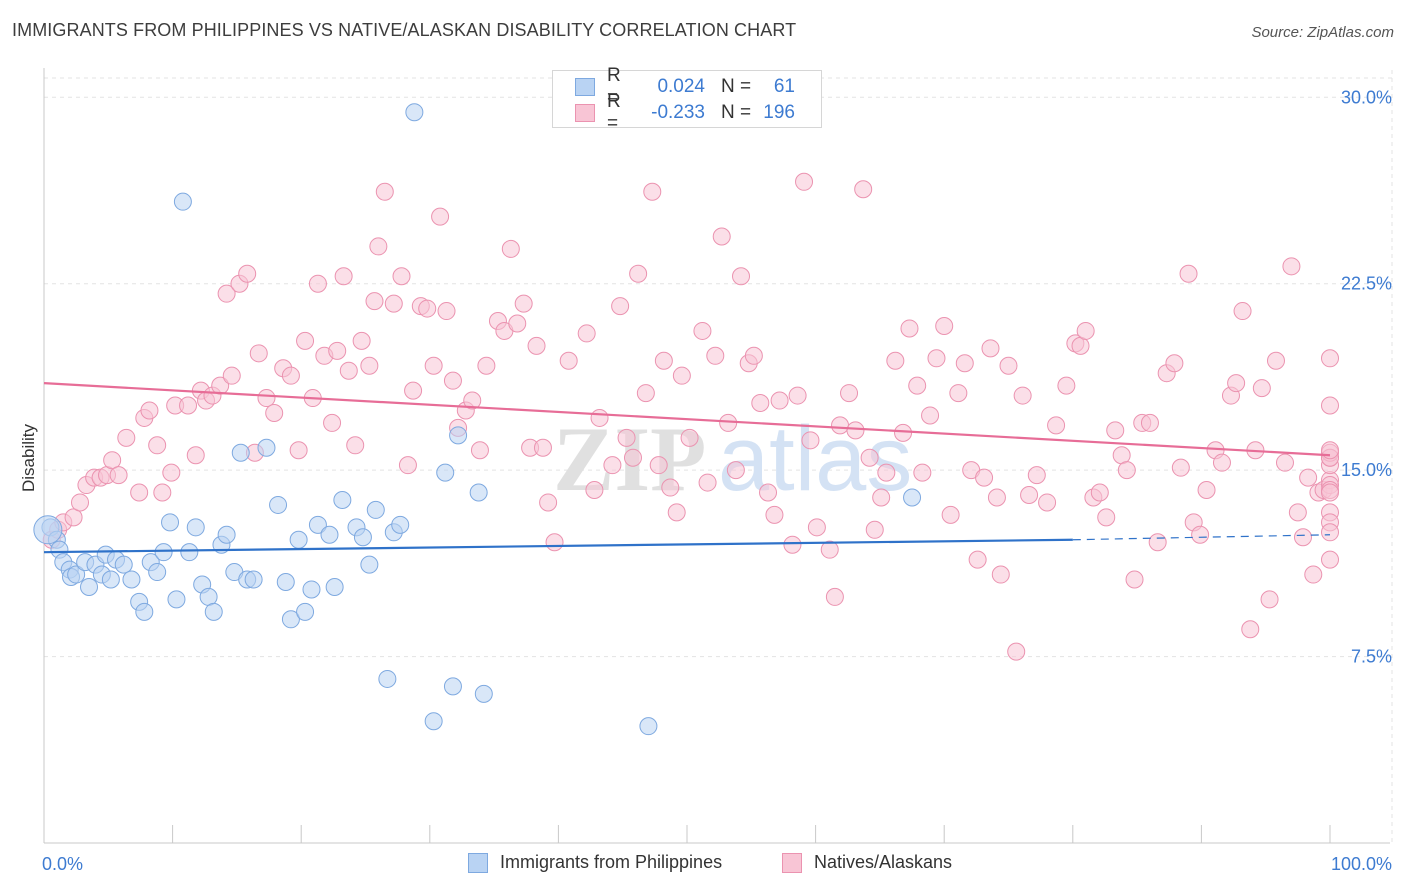 The image size is (1406, 892). I want to click on legend-n-label: N =, so click(736, 86).